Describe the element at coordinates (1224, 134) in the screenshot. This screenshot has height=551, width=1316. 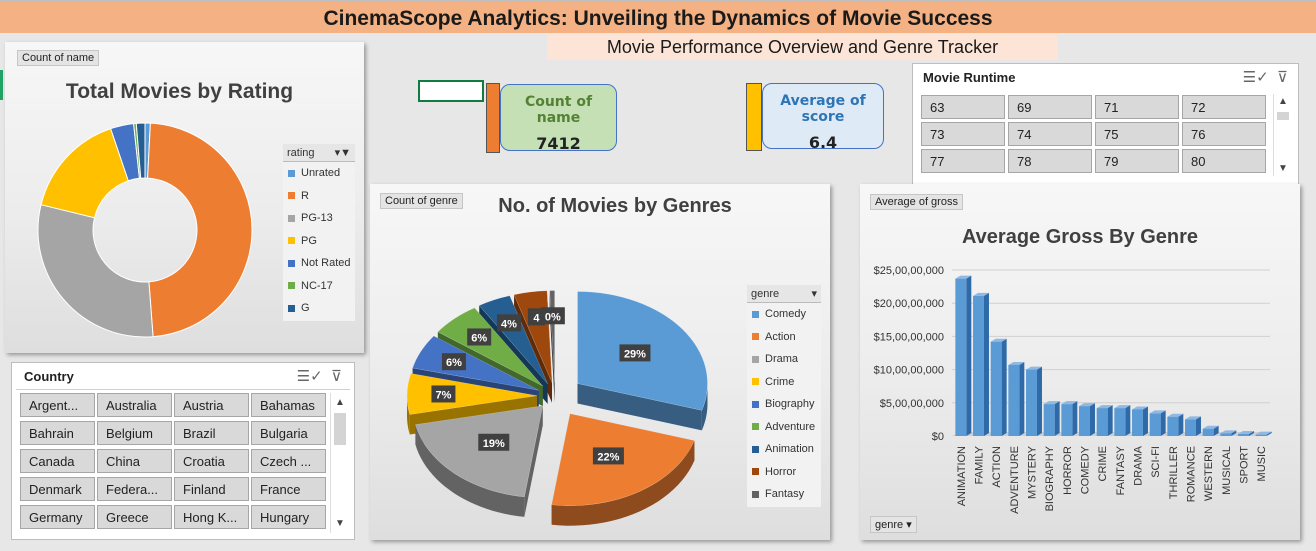
I see `runtime-slicer-item: 76` at that location.